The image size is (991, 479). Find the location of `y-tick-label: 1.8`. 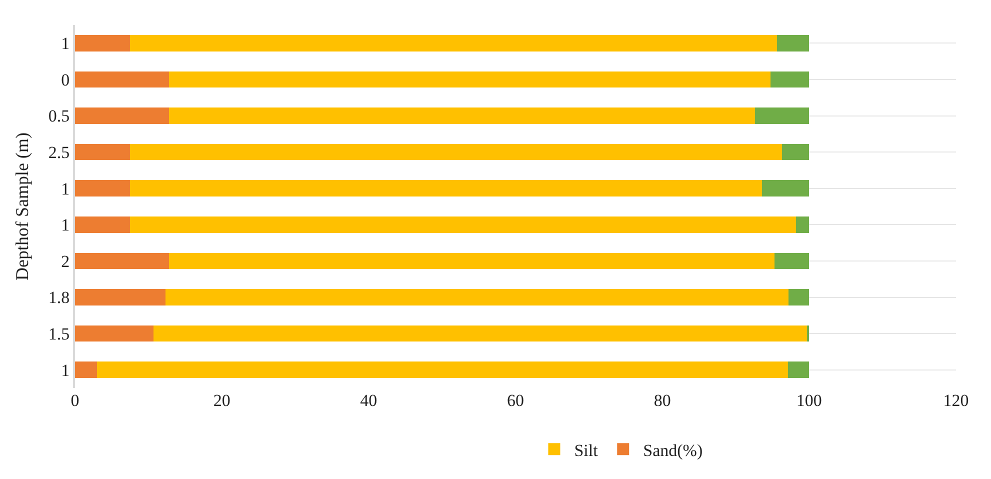

y-tick-label: 1.8 is located at coordinates (59, 298).